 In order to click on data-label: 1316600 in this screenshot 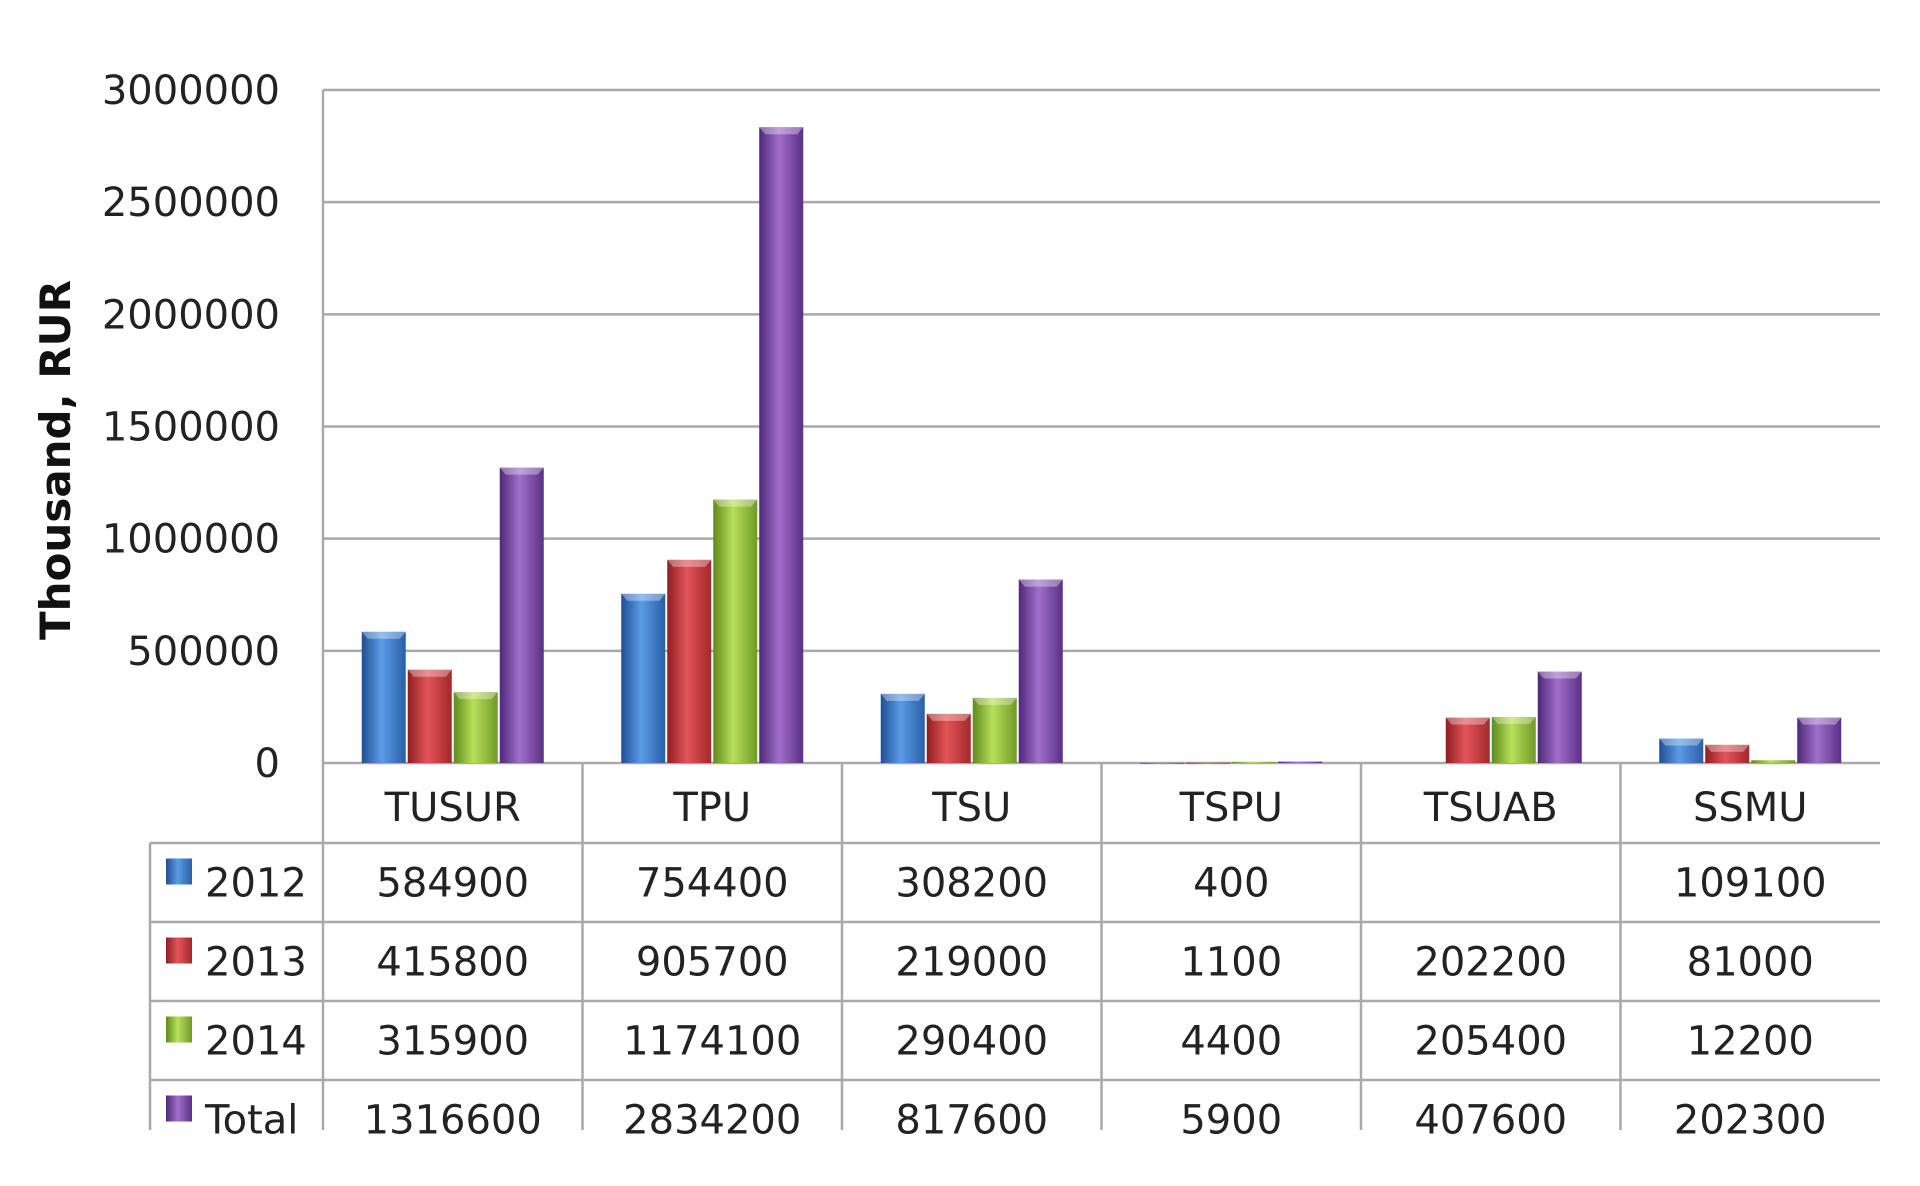, I will do `click(453, 1121)`.